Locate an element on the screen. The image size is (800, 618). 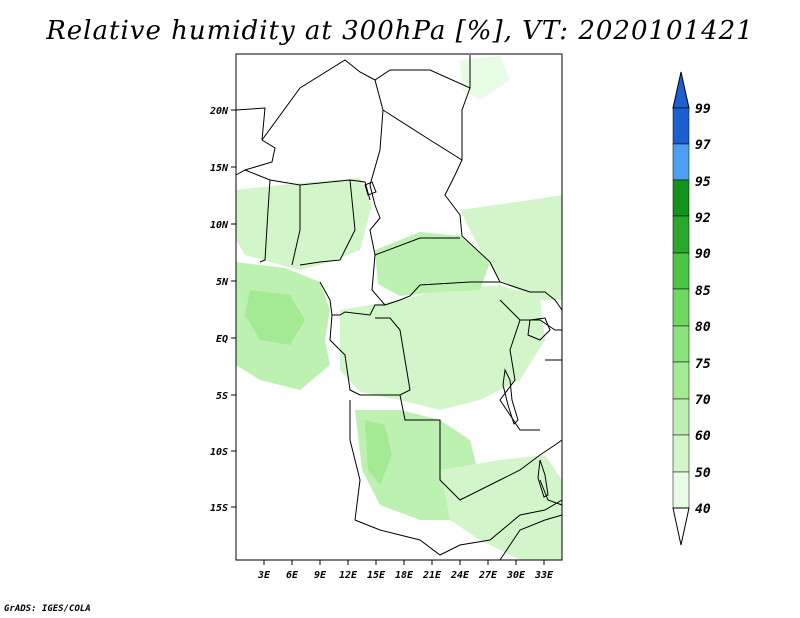
humidity-patch-core-angola is located at coordinates (378, 452).